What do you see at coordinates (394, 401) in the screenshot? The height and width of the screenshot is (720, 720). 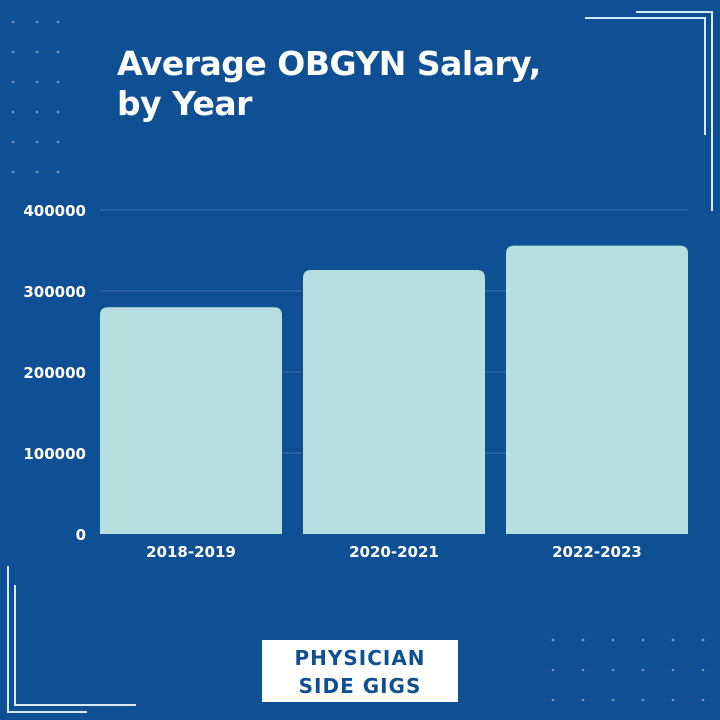 I see `bar-2020-2021` at bounding box center [394, 401].